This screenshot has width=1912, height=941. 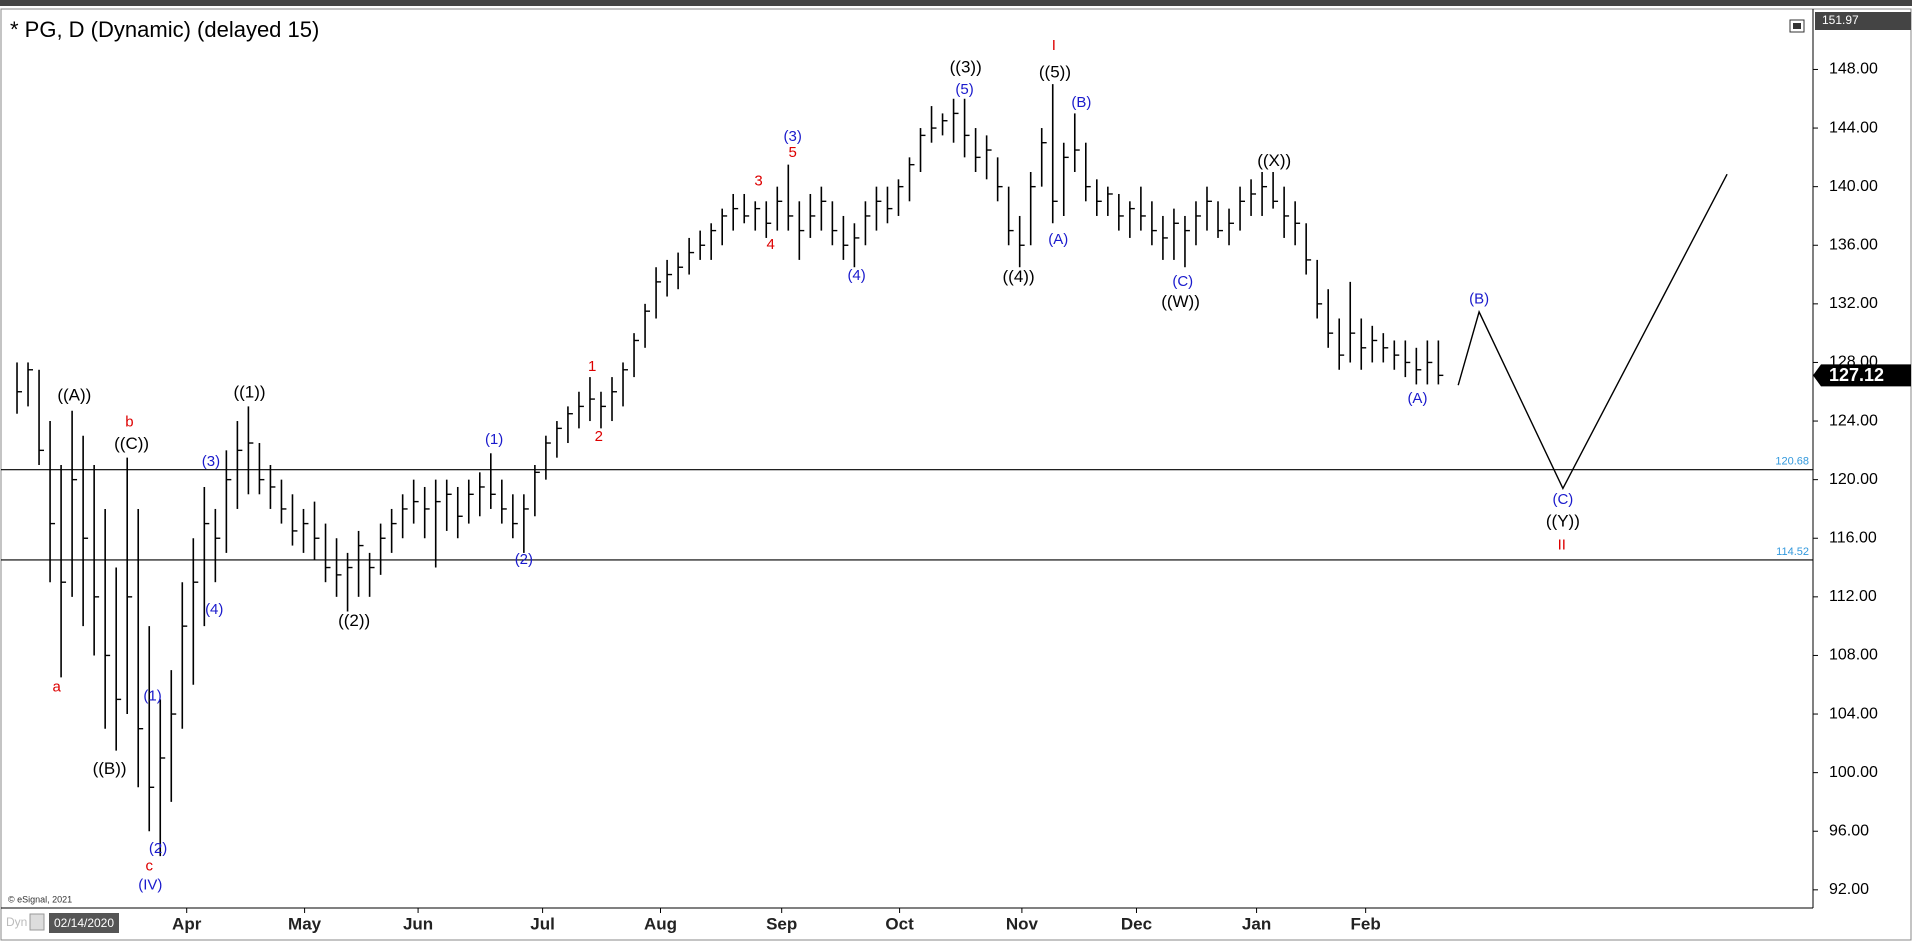 I want to click on x-tick-label: Jan, so click(x=1256, y=923).